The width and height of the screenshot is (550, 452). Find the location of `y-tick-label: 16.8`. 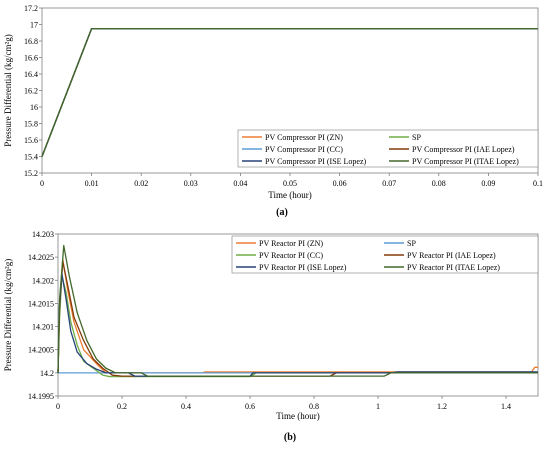

y-tick-label: 16.8 is located at coordinates (31, 41).